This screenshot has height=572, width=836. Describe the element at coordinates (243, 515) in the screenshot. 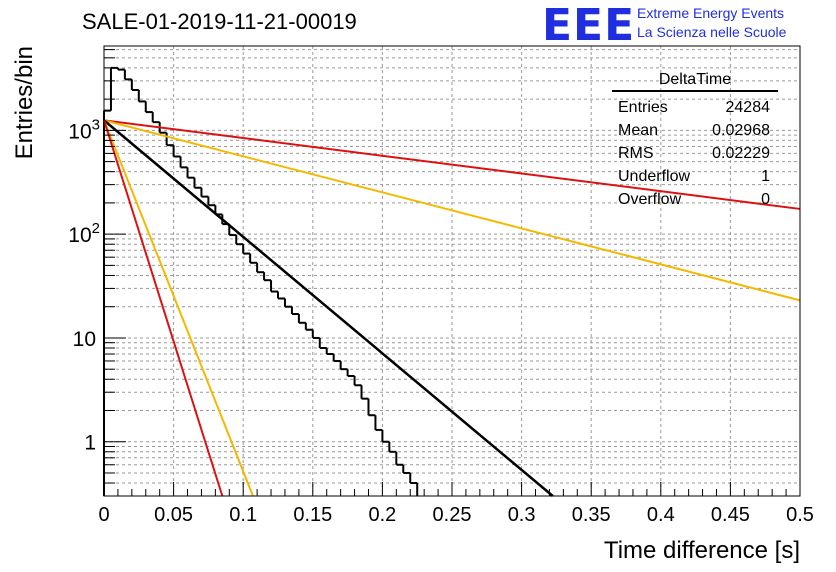

I see `x-tick-label: 0.1` at that location.